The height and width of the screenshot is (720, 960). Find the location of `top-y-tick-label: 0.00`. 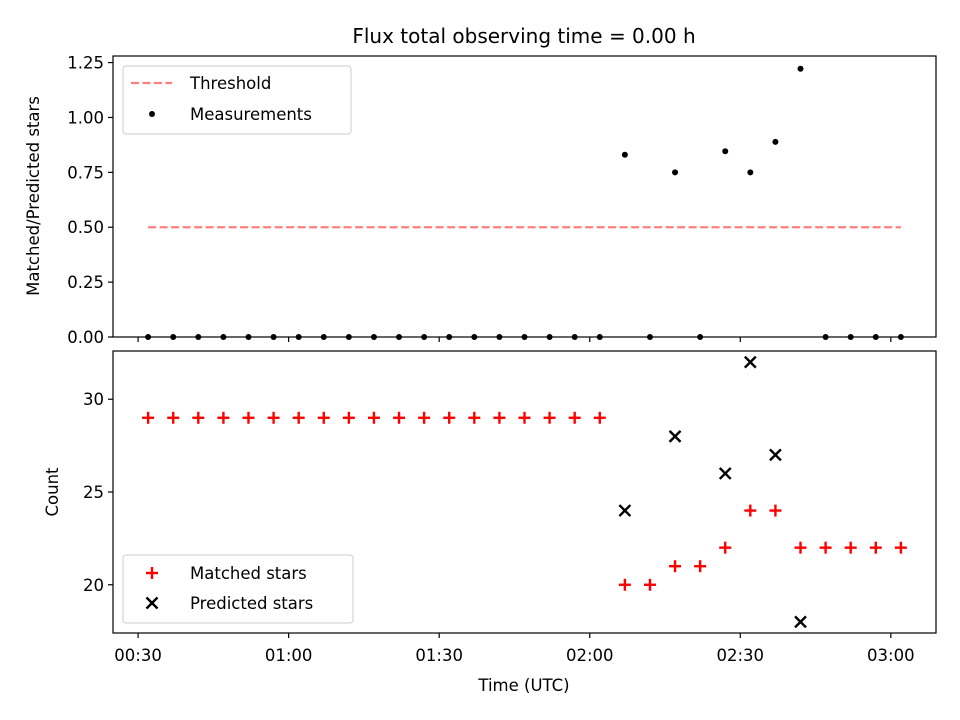

top-y-tick-label: 0.00 is located at coordinates (85, 337).